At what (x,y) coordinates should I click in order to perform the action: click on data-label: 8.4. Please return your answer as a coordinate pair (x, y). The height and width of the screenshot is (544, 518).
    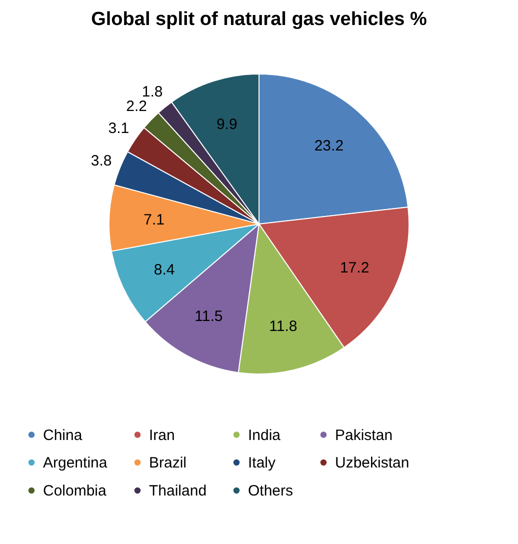
    Looking at the image, I should click on (164, 269).